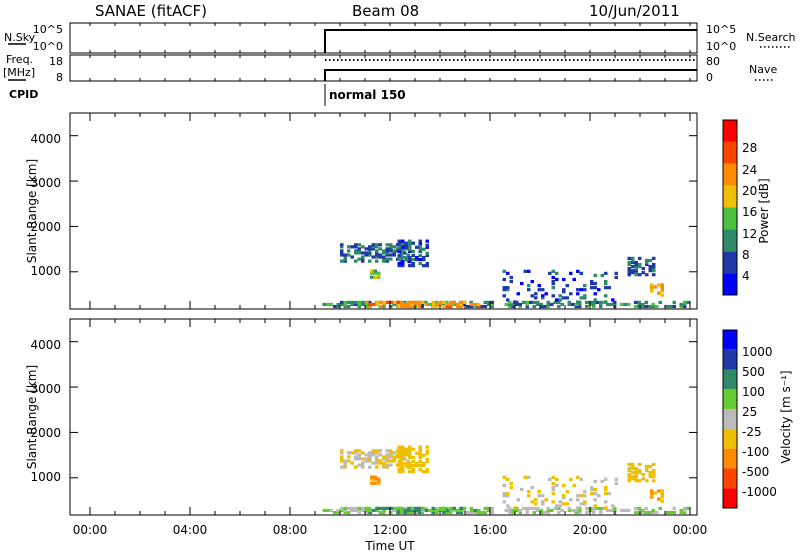  I want to click on freq-tick-top: 18, so click(56, 61).